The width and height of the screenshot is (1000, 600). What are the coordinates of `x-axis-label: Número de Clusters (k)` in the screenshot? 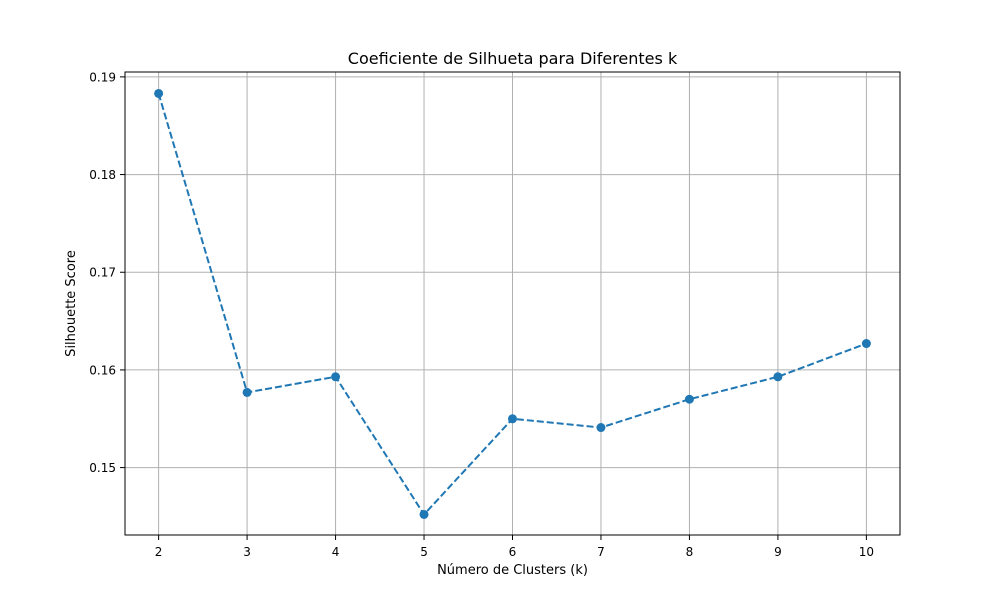 It's located at (512, 570).